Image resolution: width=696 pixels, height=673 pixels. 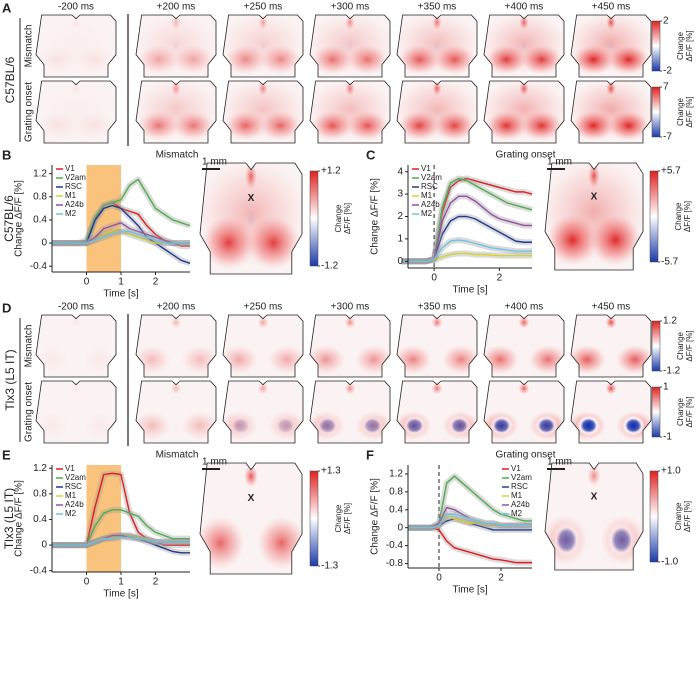 I want to click on panel-letter: D, so click(x=6, y=307).